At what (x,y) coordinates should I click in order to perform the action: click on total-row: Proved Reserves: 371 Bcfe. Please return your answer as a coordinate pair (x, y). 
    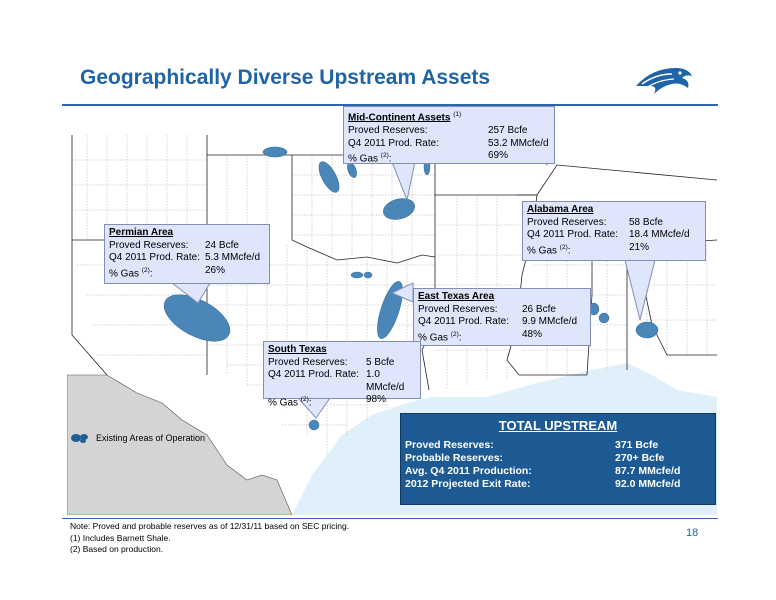
    Looking at the image, I should click on (560, 445).